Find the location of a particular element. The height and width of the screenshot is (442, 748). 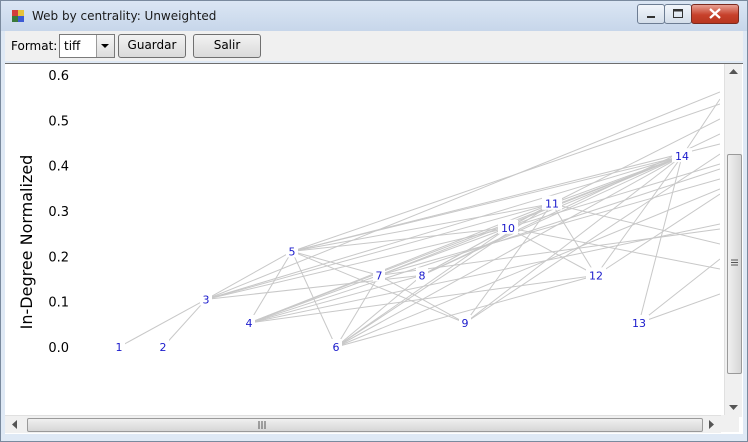

exit-button: Salir is located at coordinates (227, 46).